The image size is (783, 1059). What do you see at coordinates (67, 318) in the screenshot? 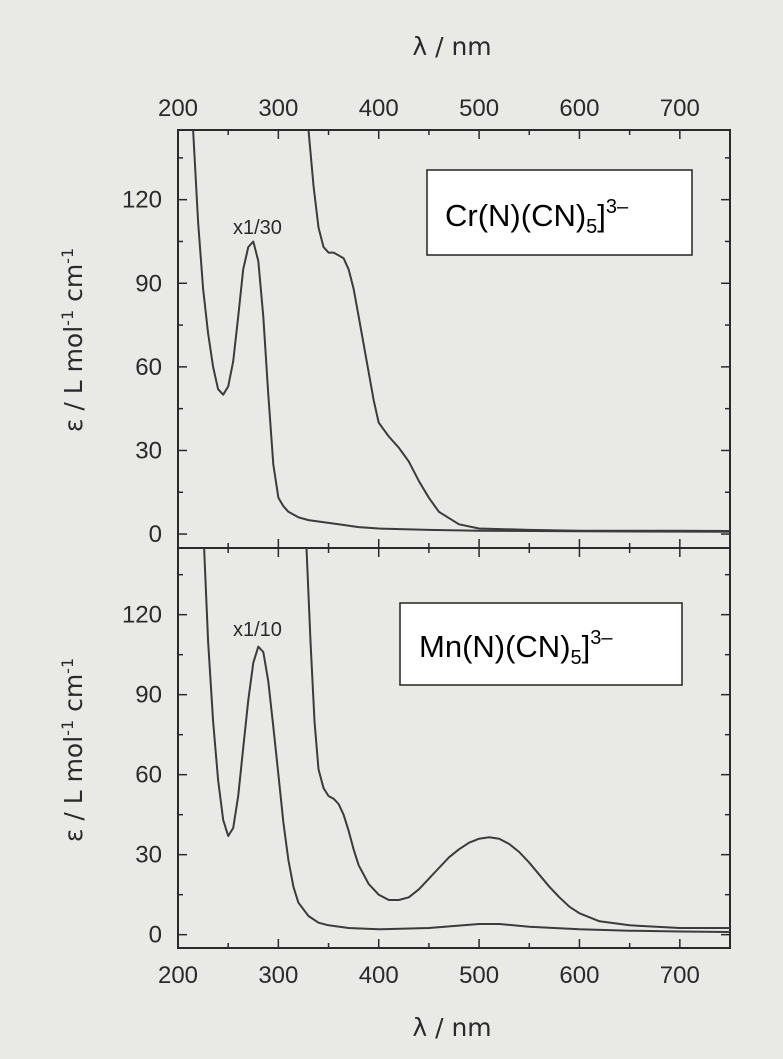
I see `top-ylabel-exp1: -1` at bounding box center [67, 318].